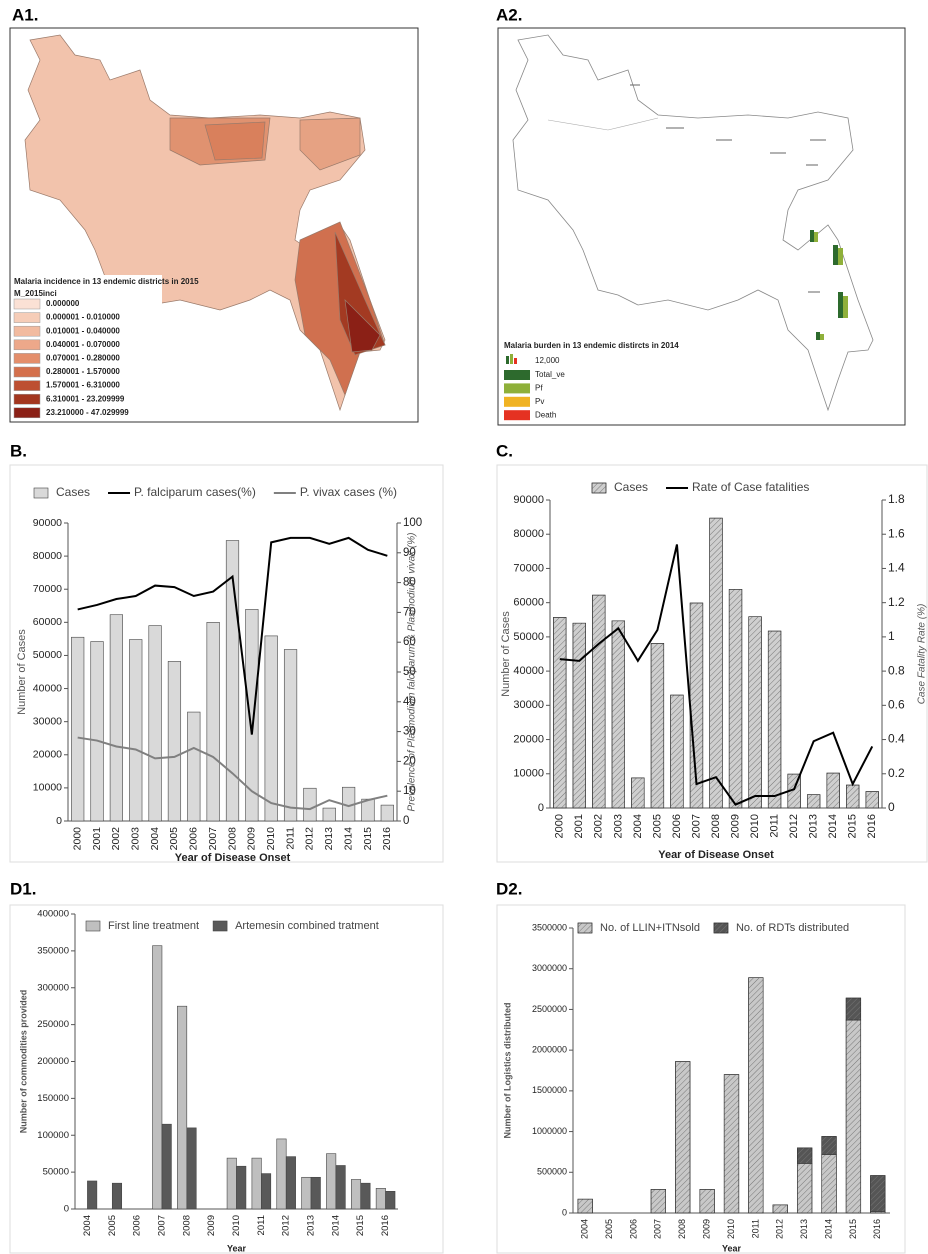 The height and width of the screenshot is (1254, 928). Describe the element at coordinates (63, 303) in the screenshot. I see `legend-label: 0.000000` at that location.